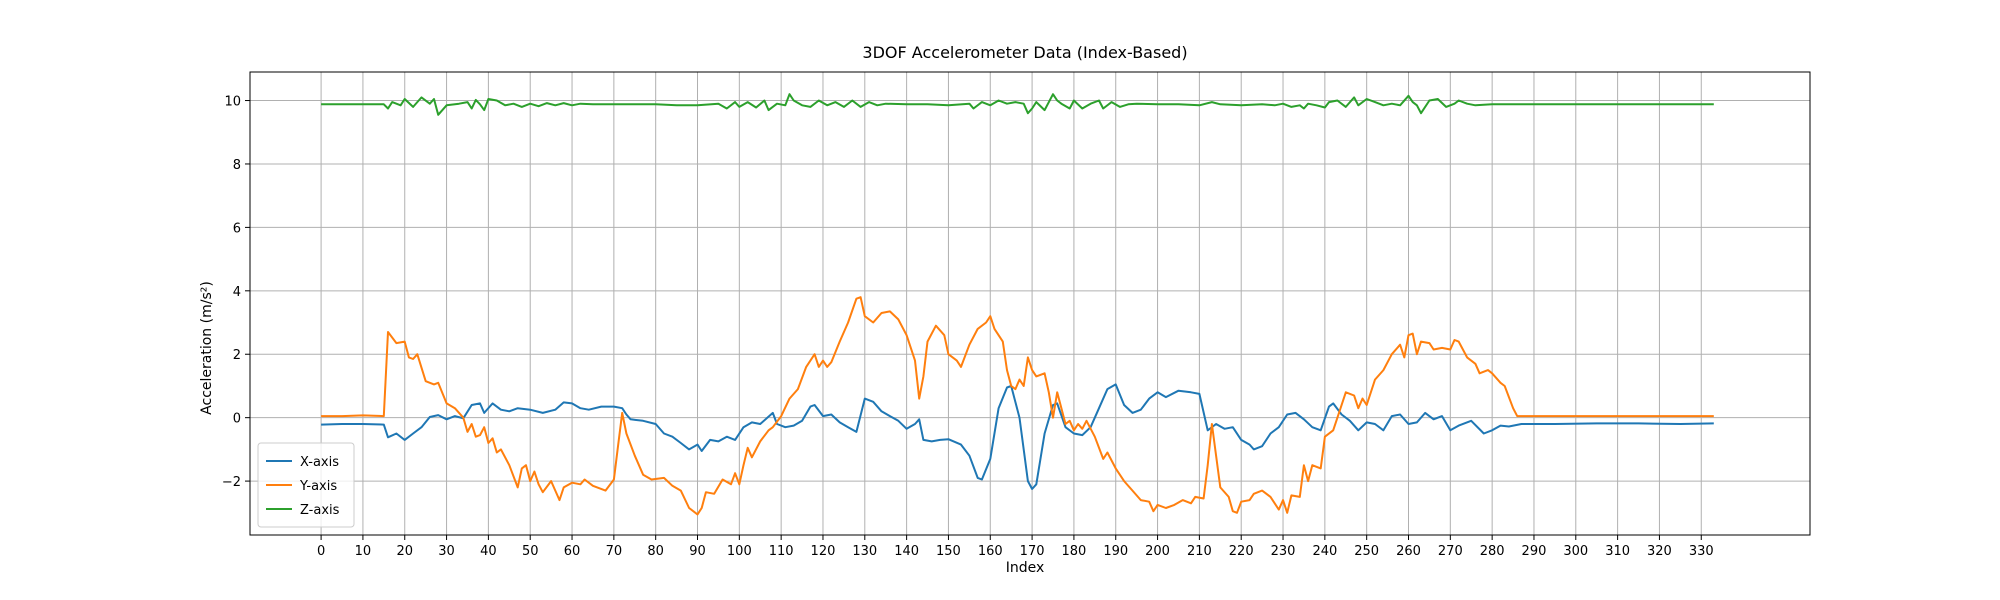 The width and height of the screenshot is (2000, 600). I want to click on y-tick-label: 10, so click(232, 102).